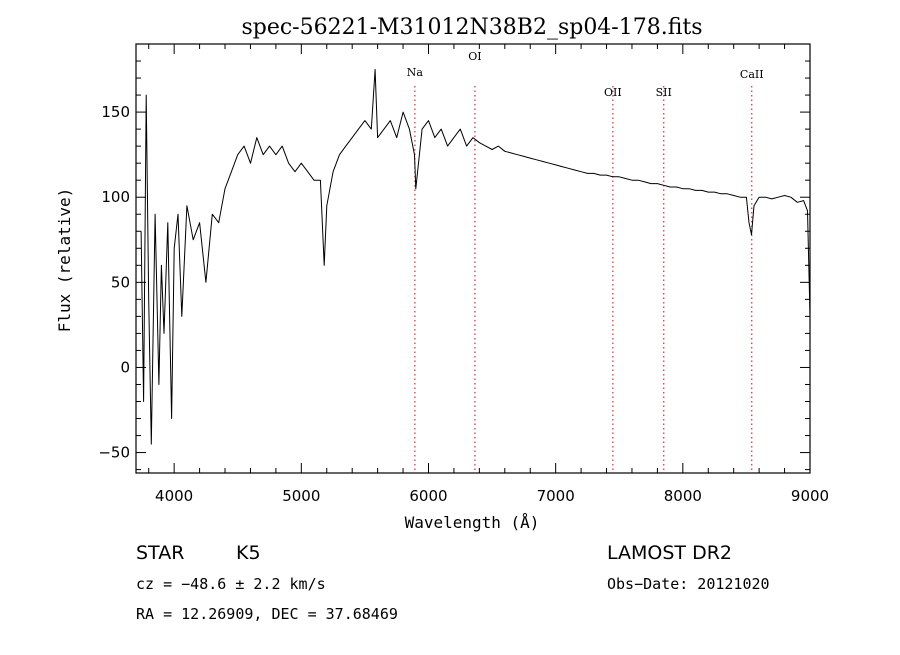 Image resolution: width=900 pixels, height=655 pixels. Describe the element at coordinates (267, 614) in the screenshot. I see `coordinates: RA = 12.26909, DEC = 37.68469` at that location.